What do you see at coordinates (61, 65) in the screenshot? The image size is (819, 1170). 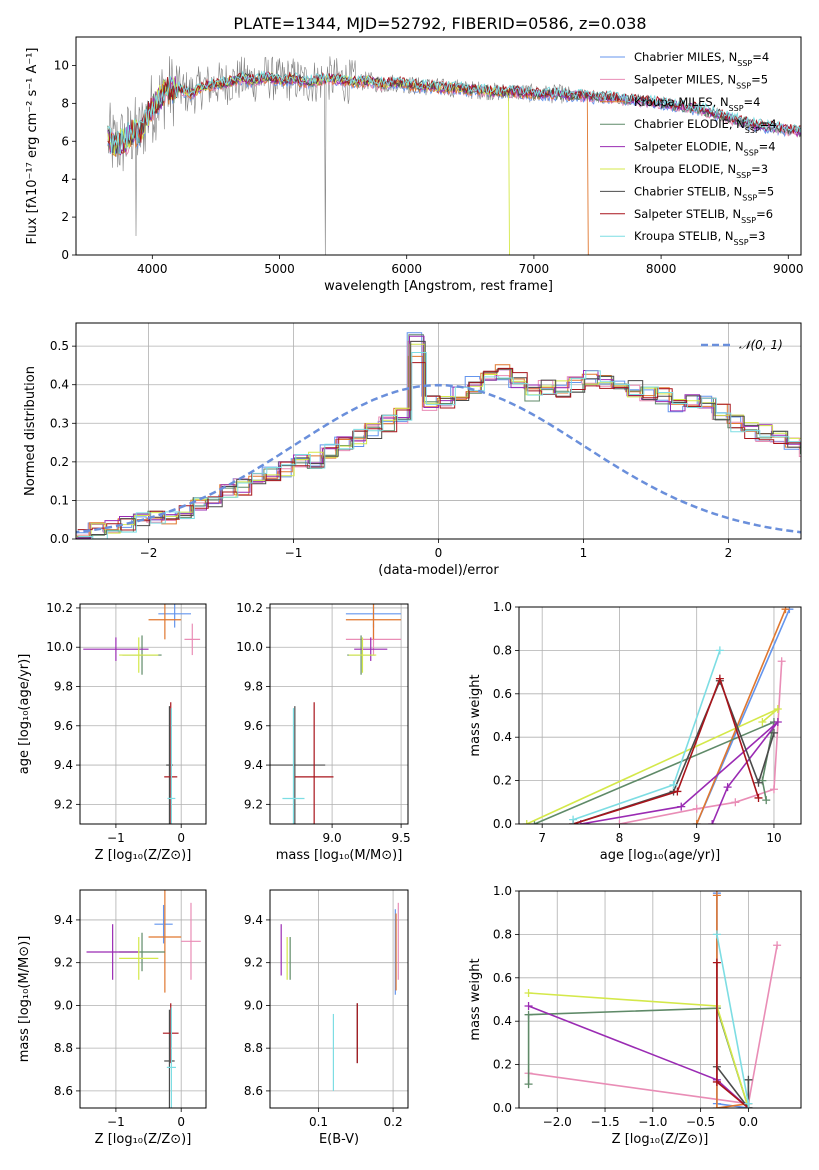 I see `y-tick-label: 10` at bounding box center [61, 65].